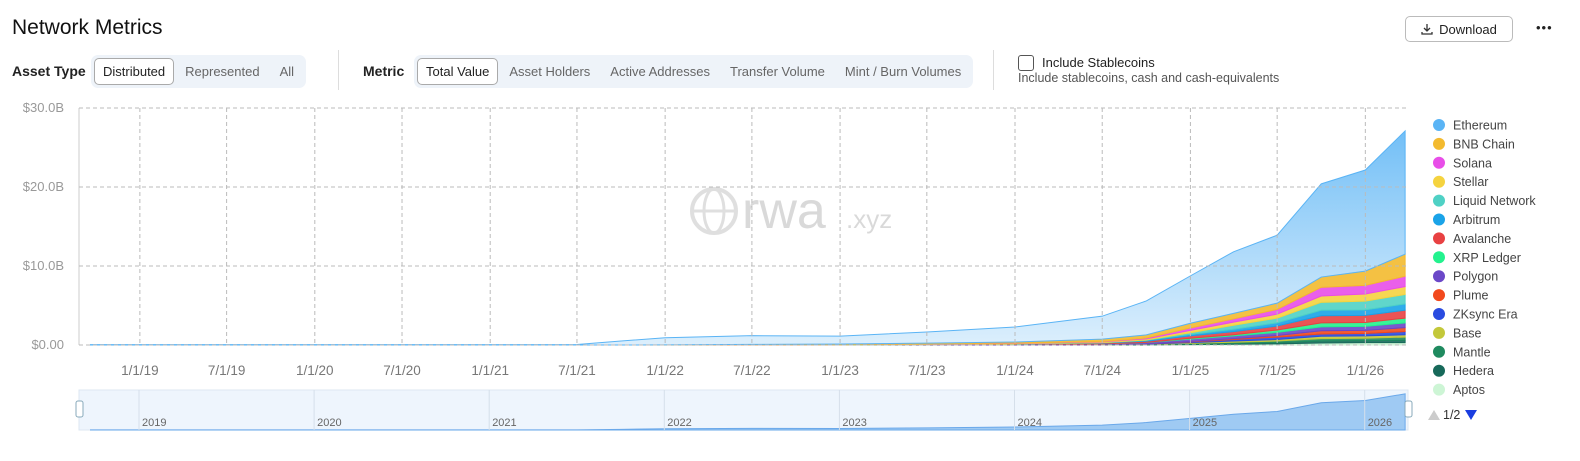 The image size is (1580, 461). I want to click on toggle-option: Mint / Burn Volumes, so click(903, 71).